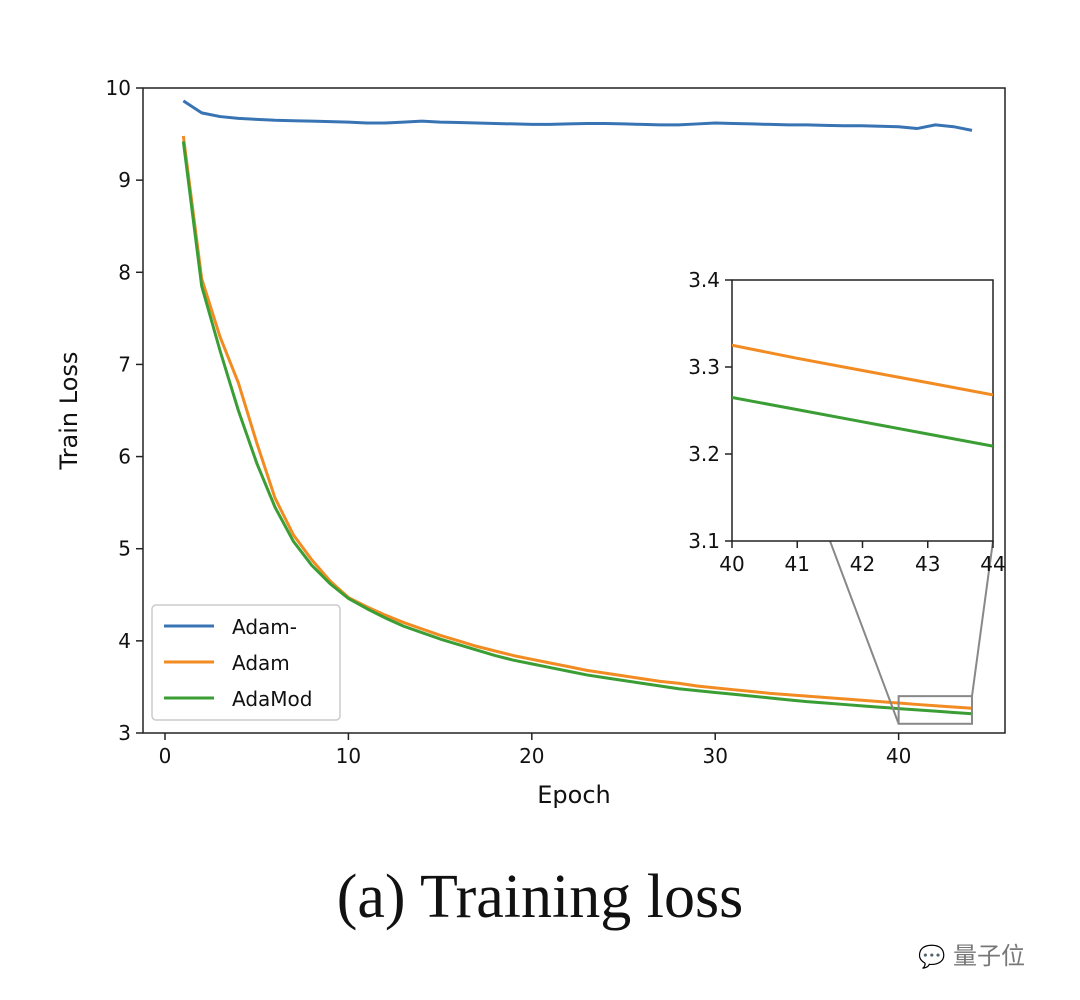 The image size is (1080, 1000). I want to click on inset-y-tick-label: 3.4, so click(704, 280).